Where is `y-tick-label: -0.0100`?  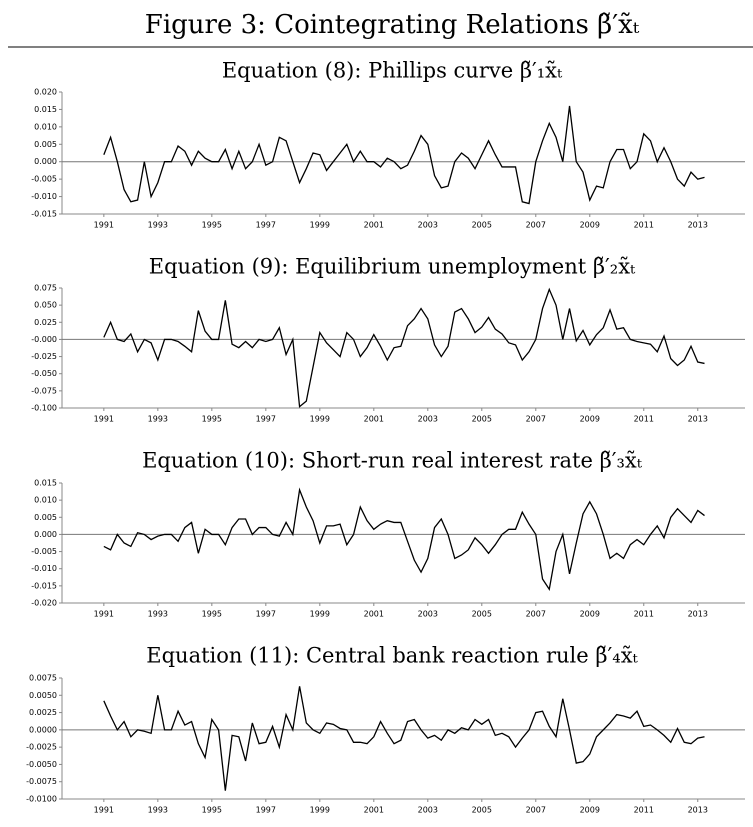
y-tick-label: -0.0100 is located at coordinates (41, 799).